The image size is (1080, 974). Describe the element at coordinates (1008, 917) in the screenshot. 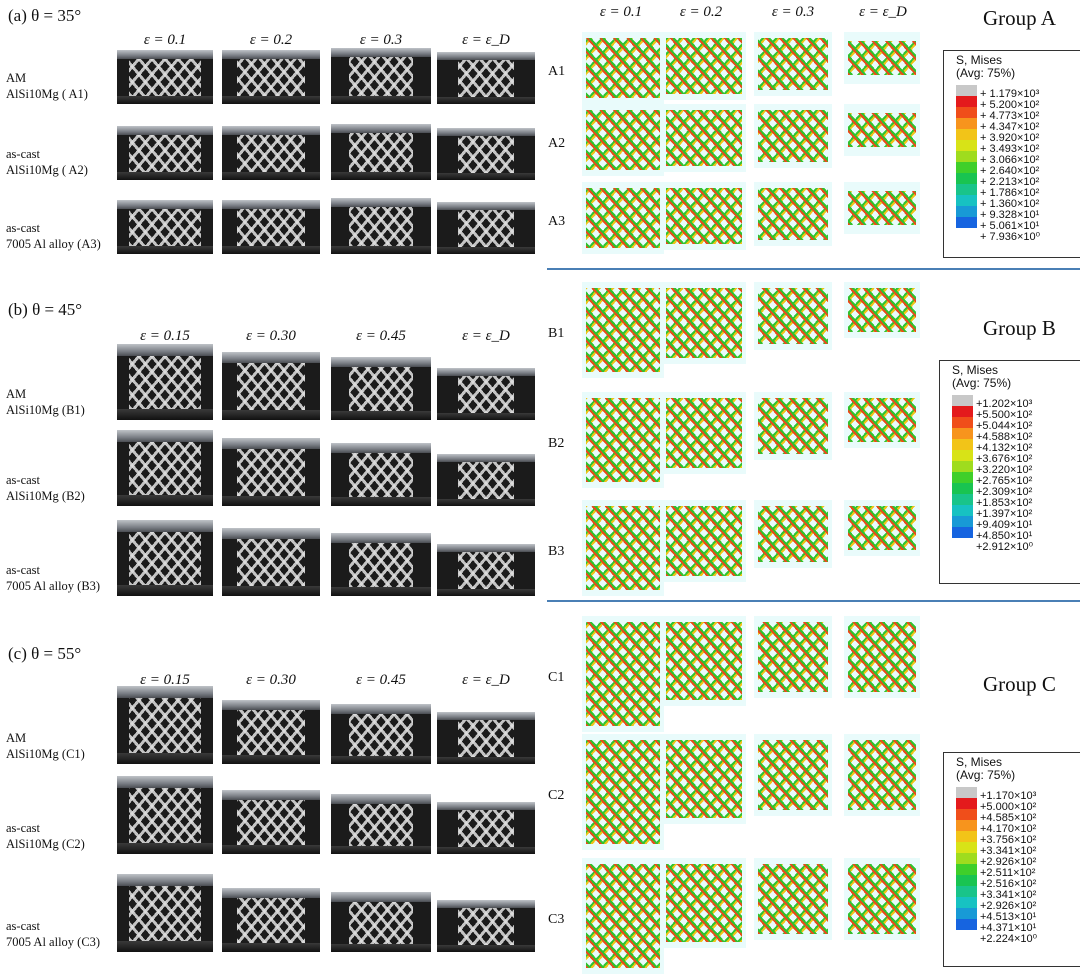

I see `legend-value: +4.513×10¹` at that location.